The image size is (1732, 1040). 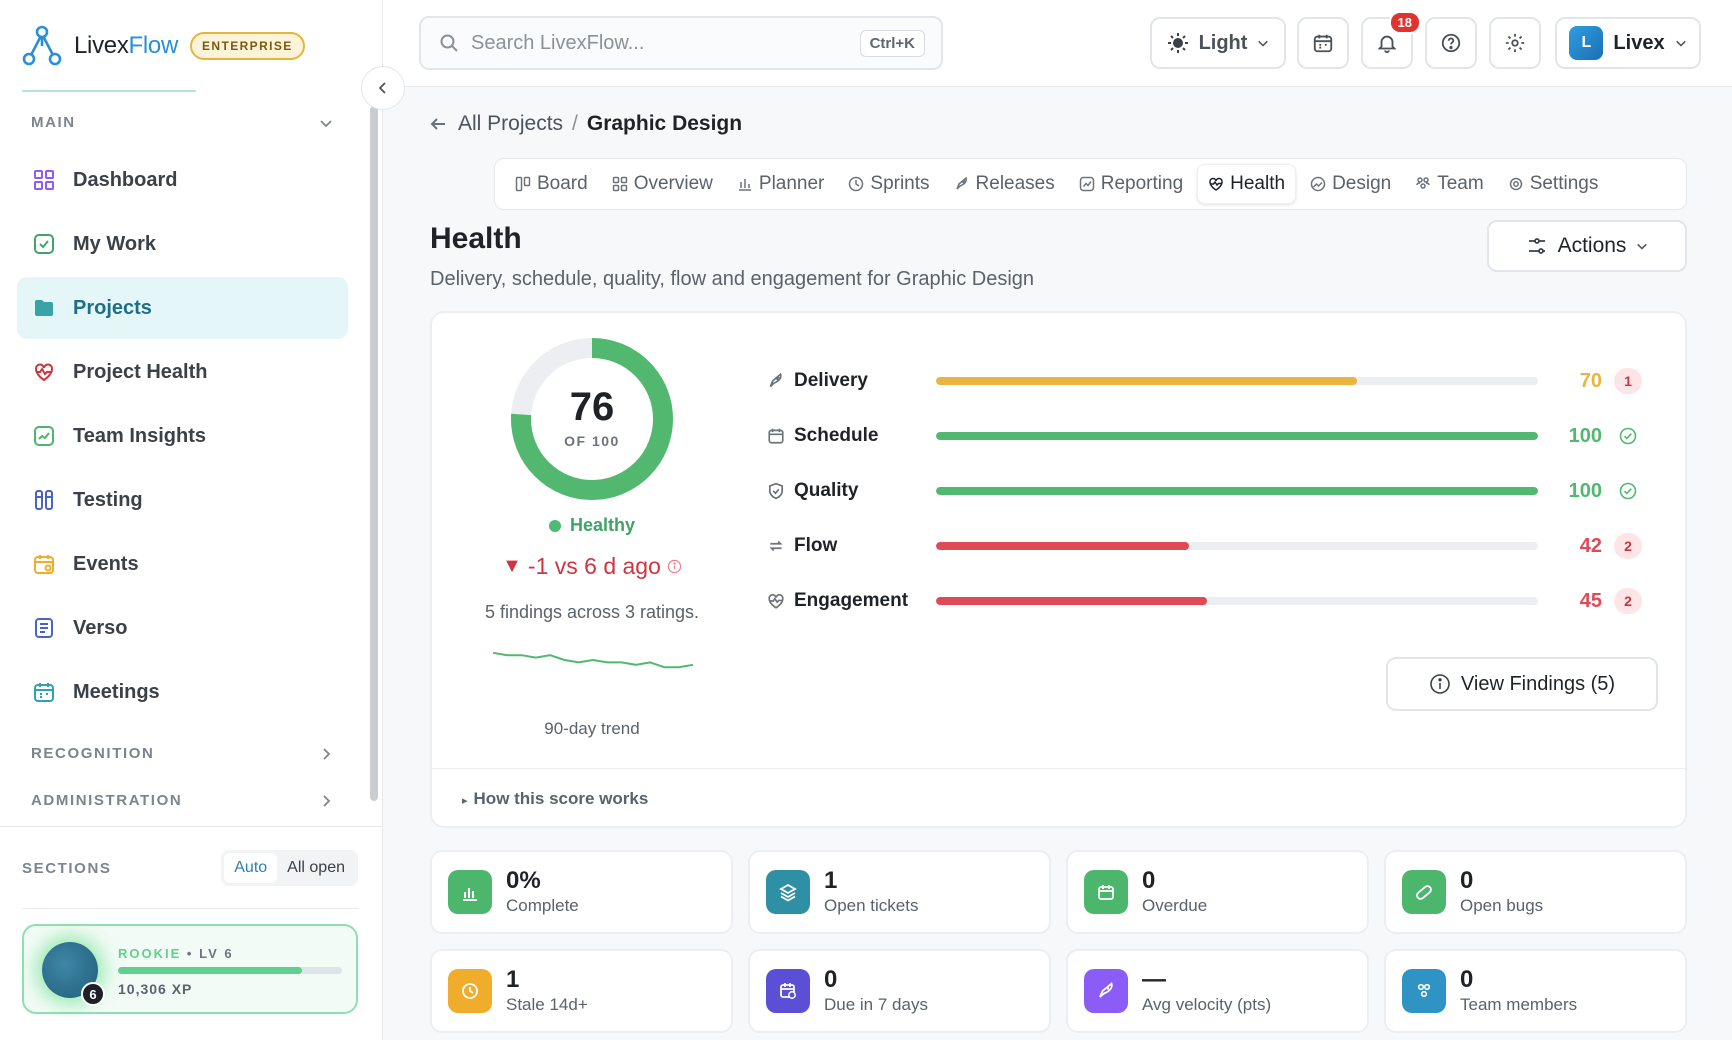 I want to click on sections-toggle: Auto All open, so click(x=289, y=868).